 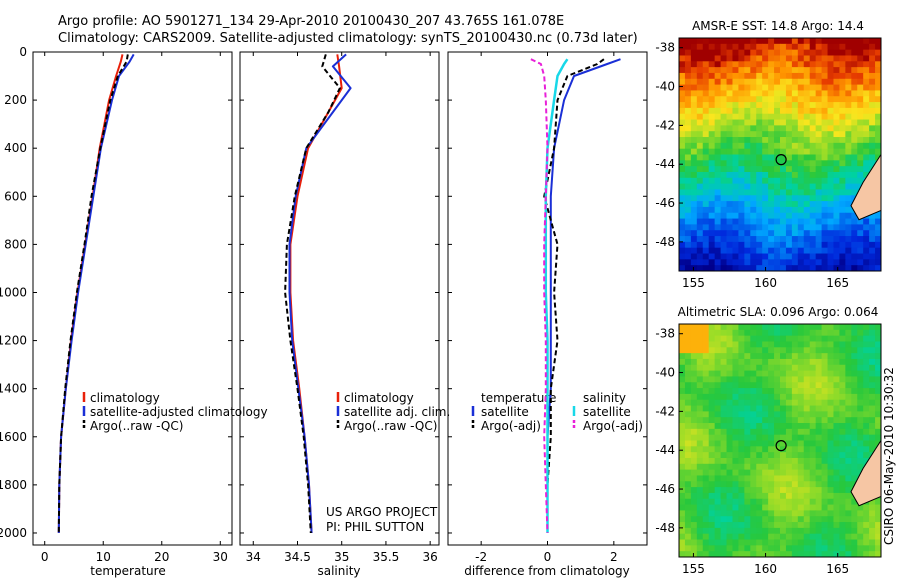 What do you see at coordinates (781, 446) in the screenshot?
I see `float-position-marker` at bounding box center [781, 446].